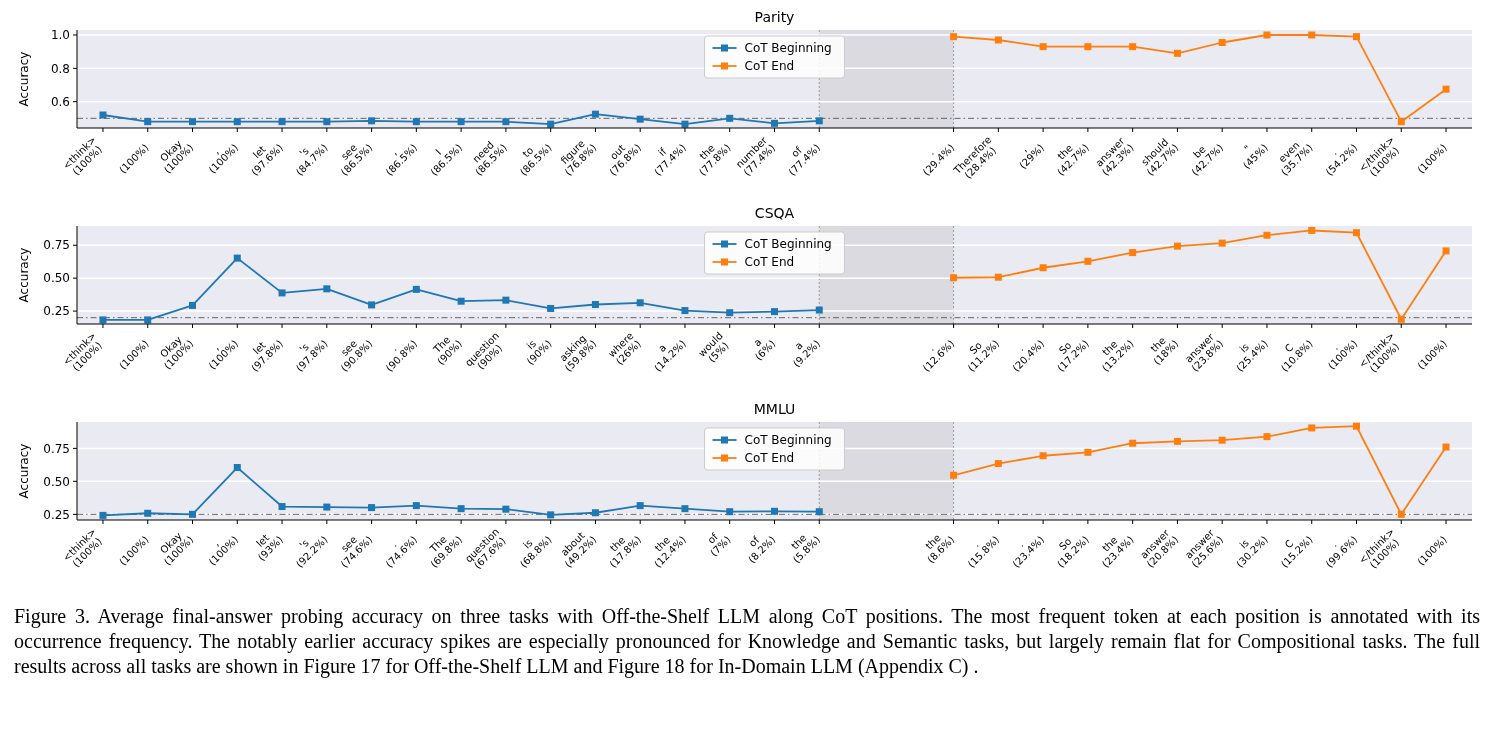  Describe the element at coordinates (774, 409) in the screenshot. I see `chart-title: MMLU` at that location.